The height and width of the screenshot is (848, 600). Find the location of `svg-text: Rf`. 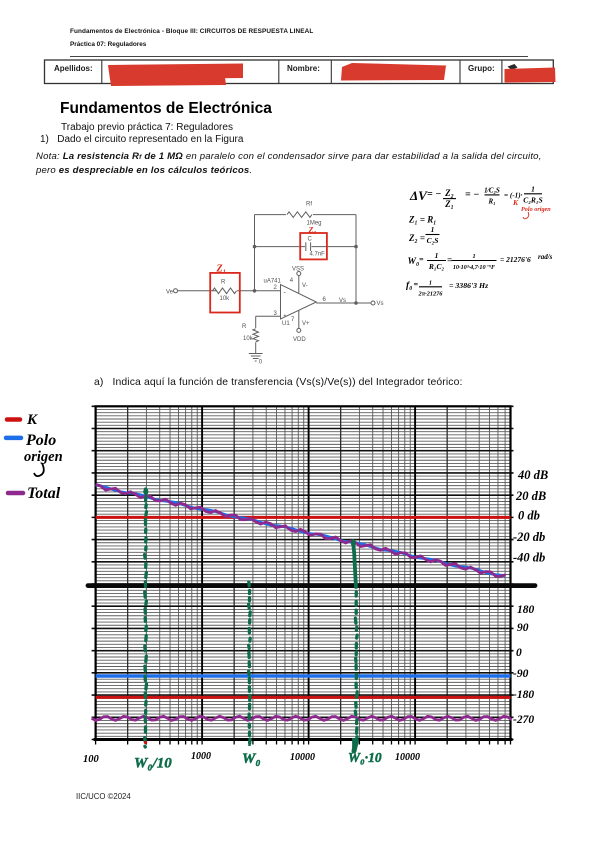

svg-text: Rf is located at coordinates (309, 205).